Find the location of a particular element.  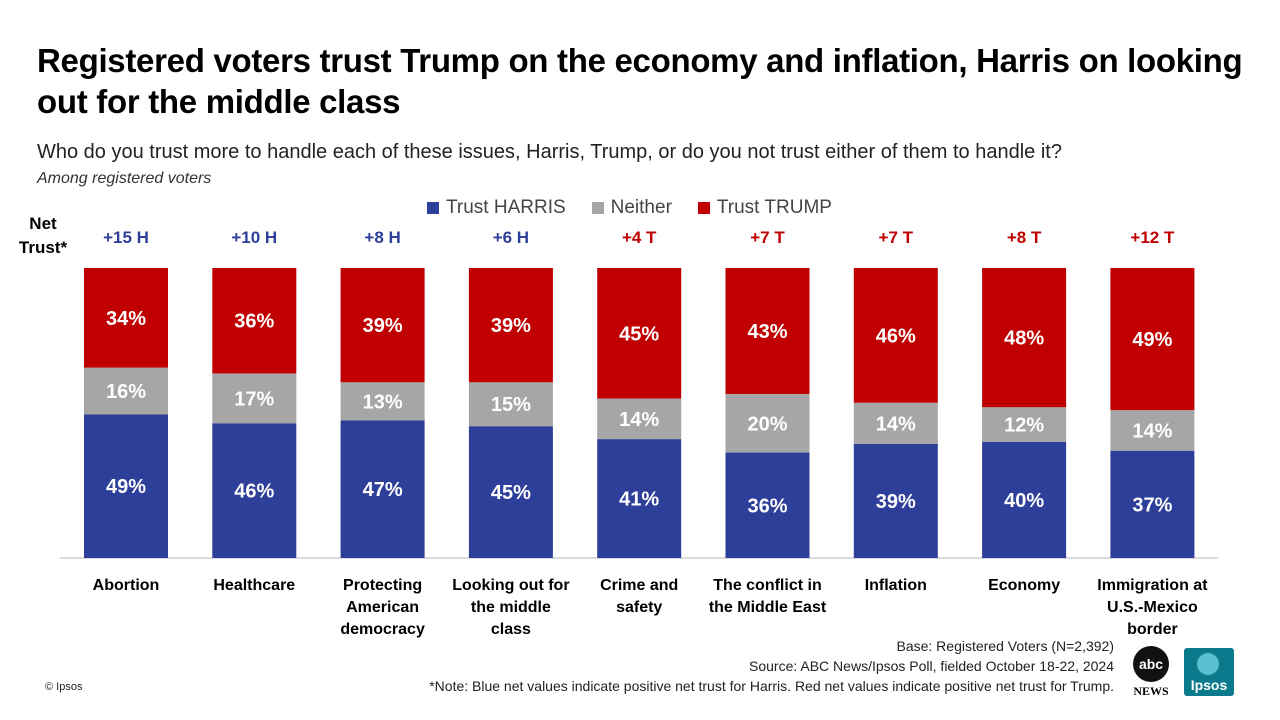

data-label-trump-8: 49% is located at coordinates (1152, 340).